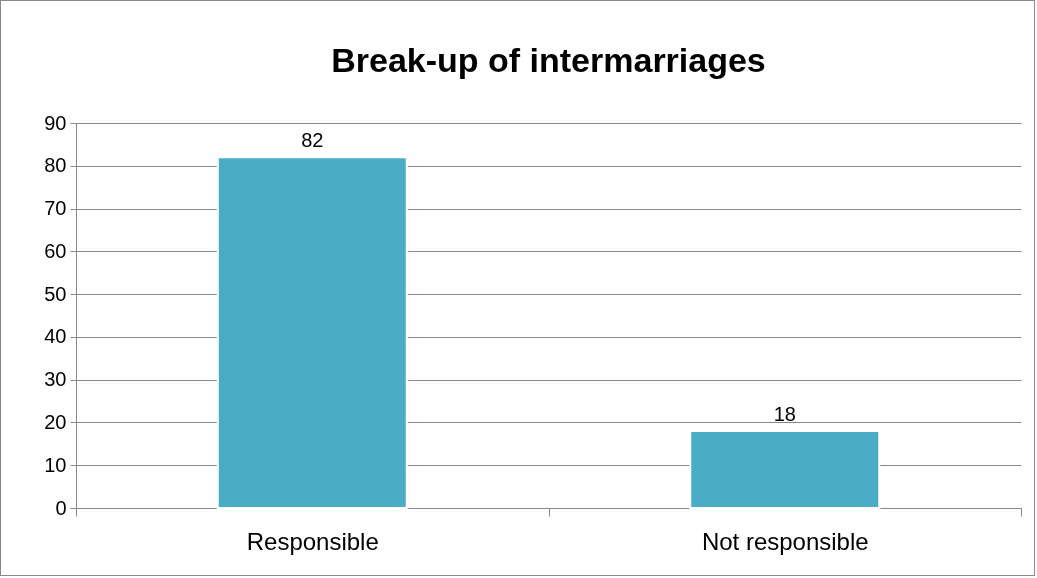 Image resolution: width=1037 pixels, height=578 pixels. I want to click on x-tick-label: Not responsible, so click(785, 541).